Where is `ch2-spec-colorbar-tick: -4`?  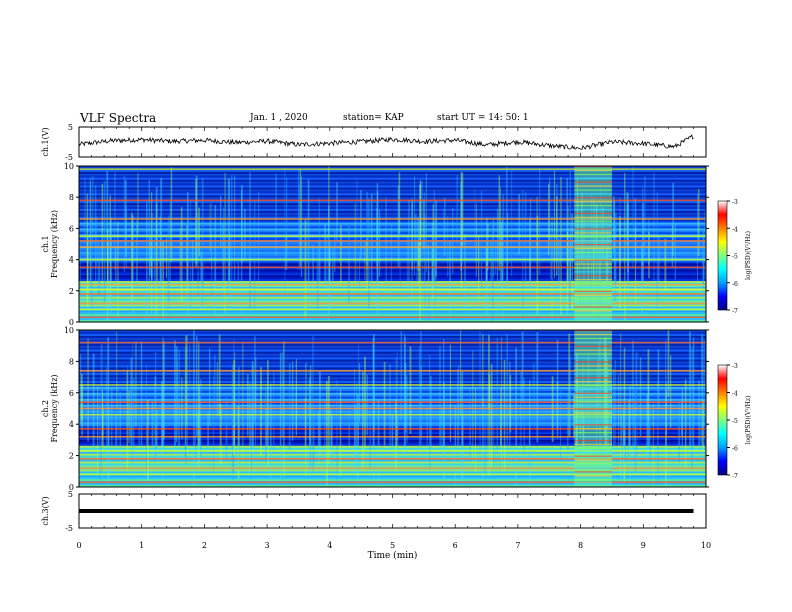
ch2-spec-colorbar-tick: -4 is located at coordinates (735, 394).